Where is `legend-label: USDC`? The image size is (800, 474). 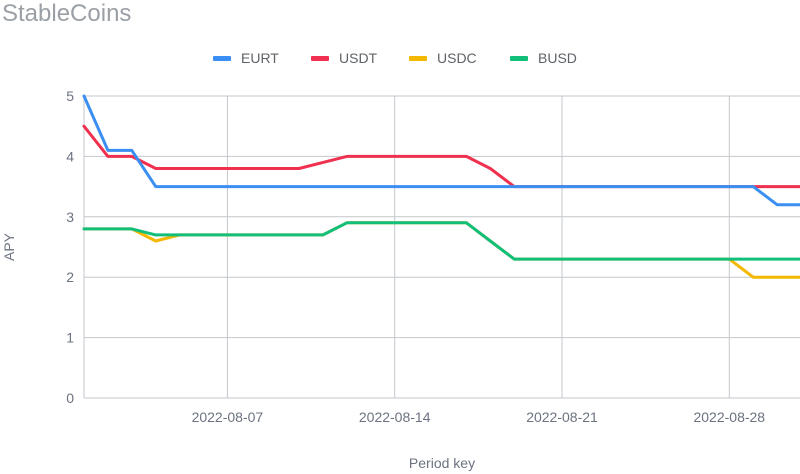
legend-label: USDC is located at coordinates (457, 58).